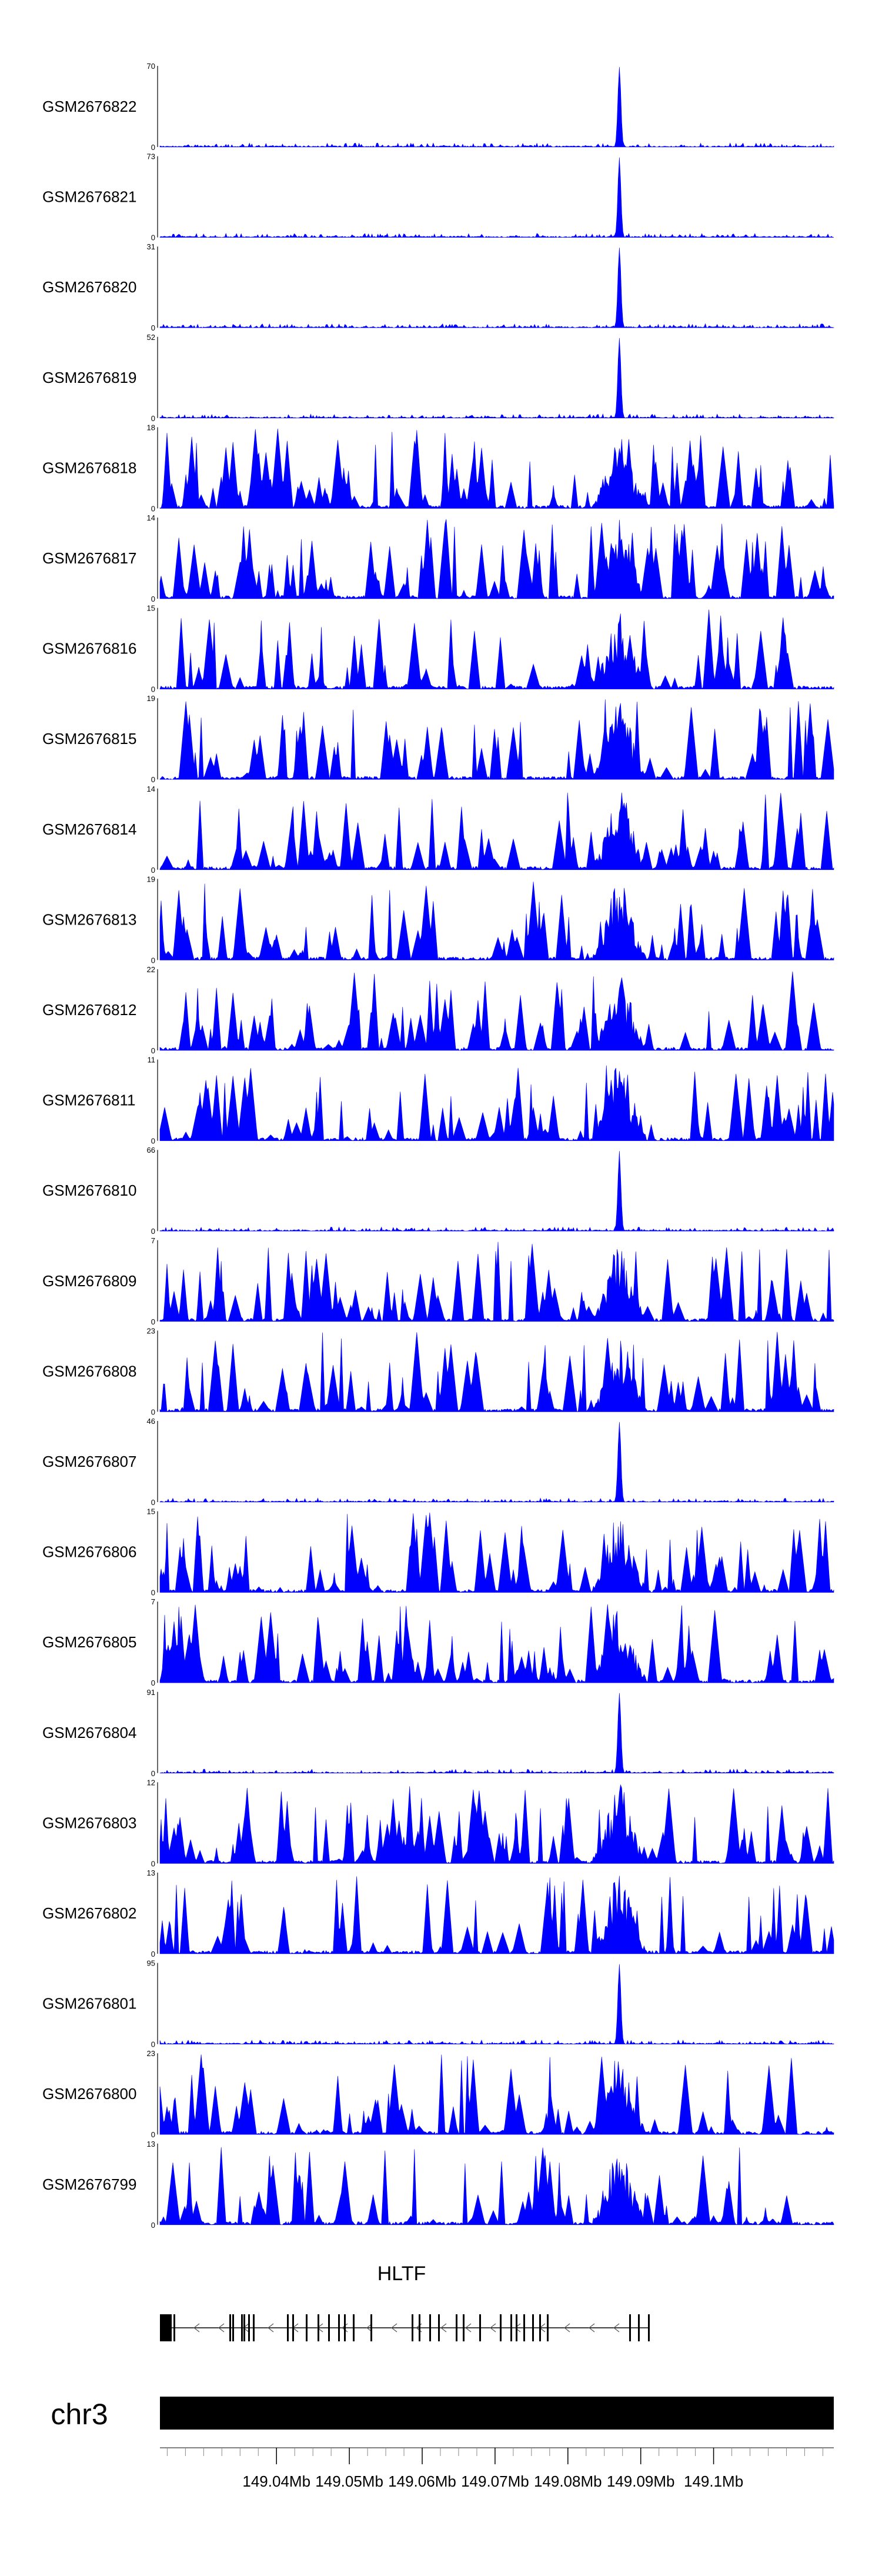 The image size is (882, 2576). Describe the element at coordinates (151, 337) in the screenshot. I see `y-max-label: 52` at that location.